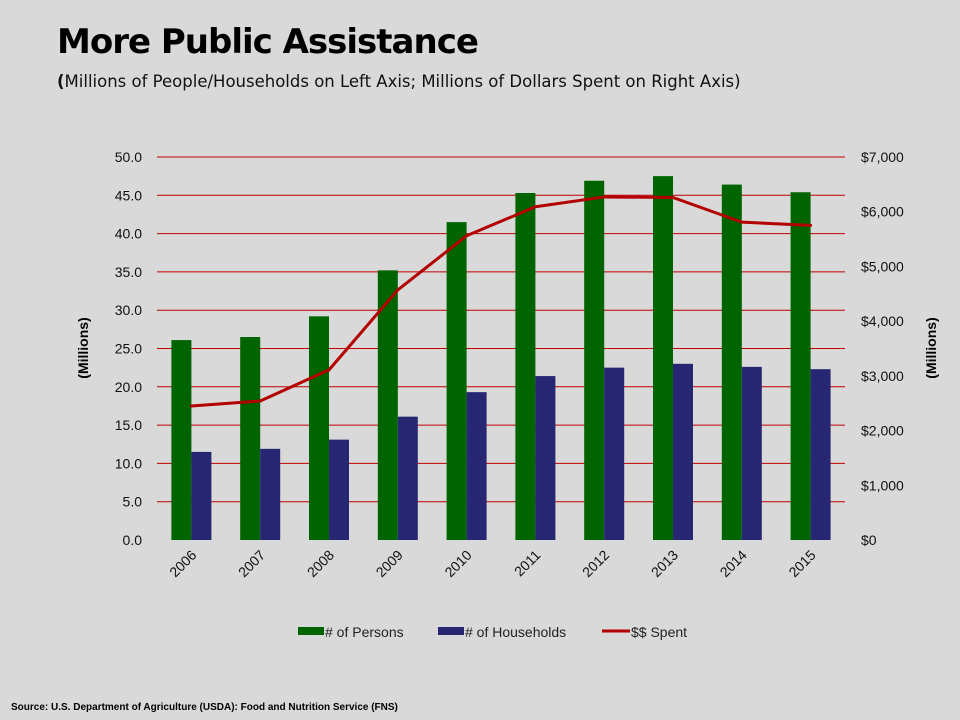 The width and height of the screenshot is (960, 720). Describe the element at coordinates (407, 478) in the screenshot. I see `bar-households-2009` at that location.